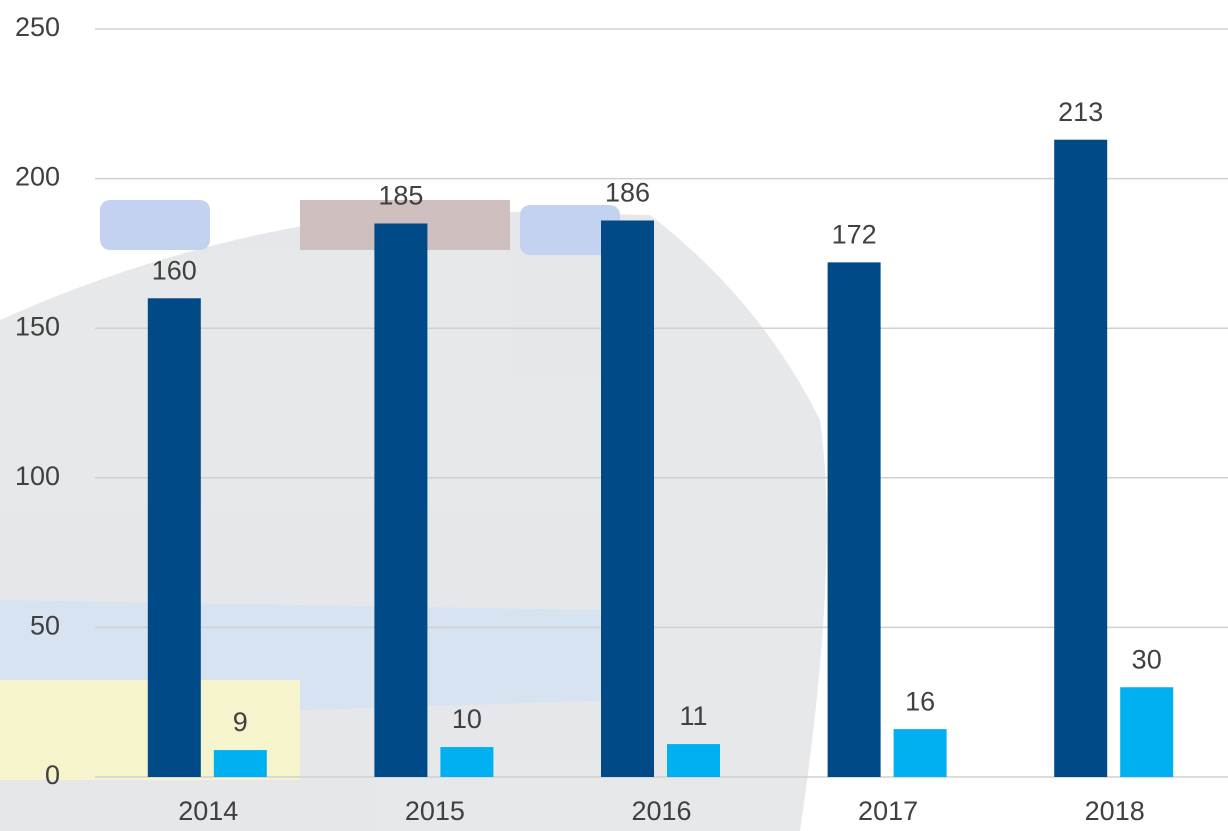 This screenshot has width=1228, height=831. I want to click on value-label: 30, so click(1147, 659).